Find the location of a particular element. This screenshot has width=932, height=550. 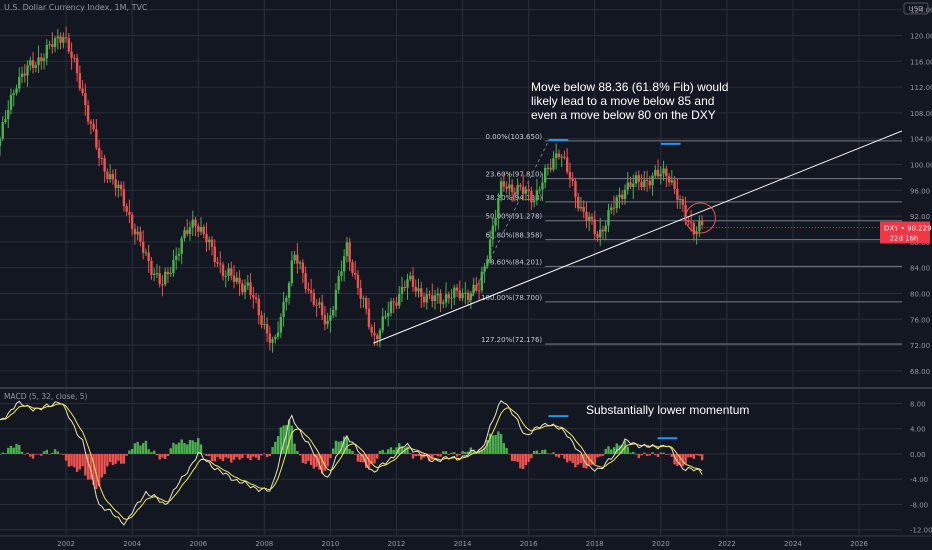

price-axis-tick: 80.00 is located at coordinates (920, 294).